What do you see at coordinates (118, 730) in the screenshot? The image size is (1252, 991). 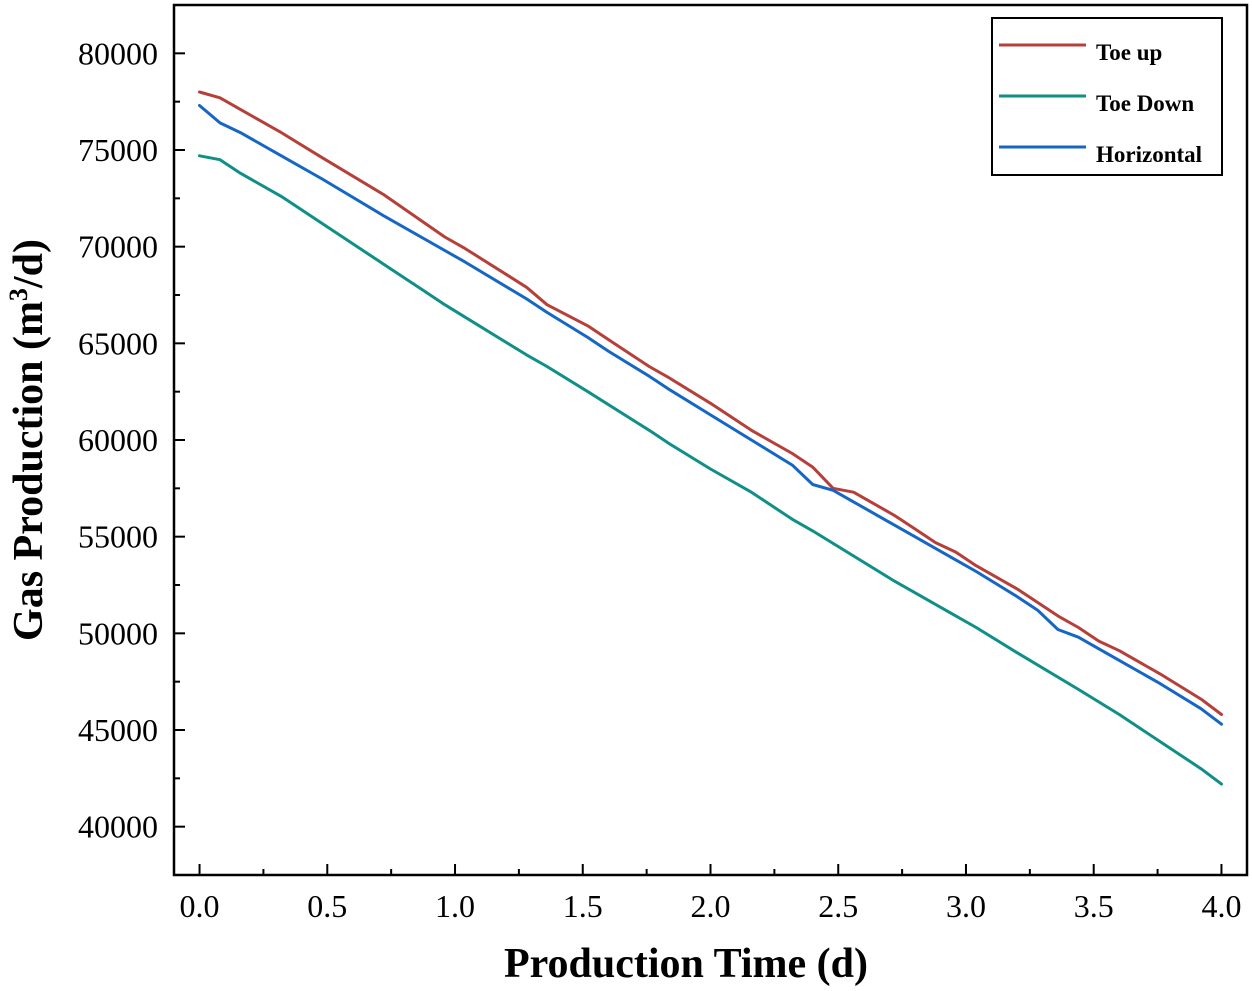 I see `y-tick-label: 45000` at bounding box center [118, 730].